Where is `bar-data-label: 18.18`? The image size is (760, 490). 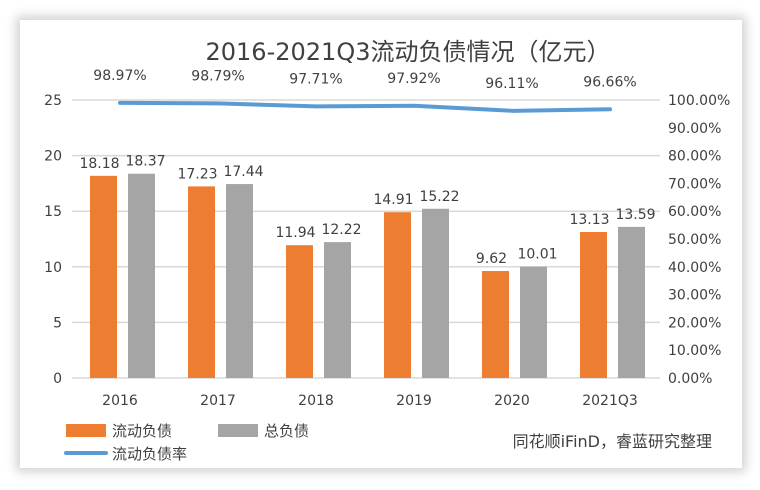
bar-data-label: 18.18 is located at coordinates (99, 164).